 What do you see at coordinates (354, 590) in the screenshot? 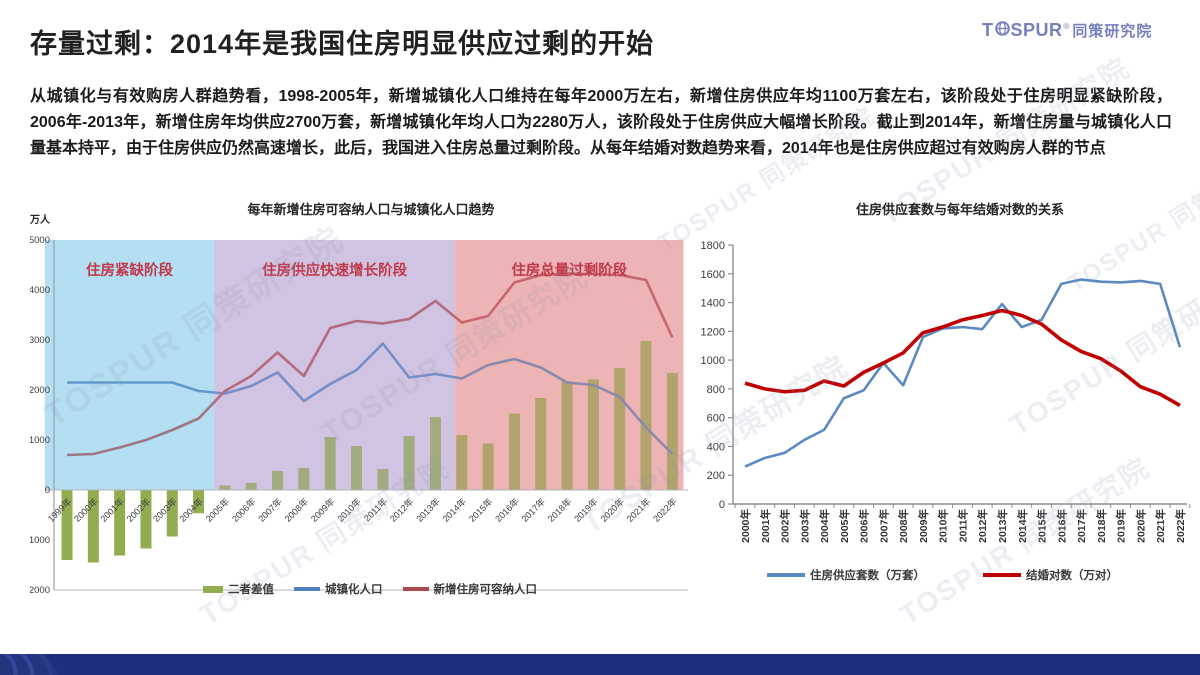
I see `legend-label: 城镇化人口` at bounding box center [354, 590].